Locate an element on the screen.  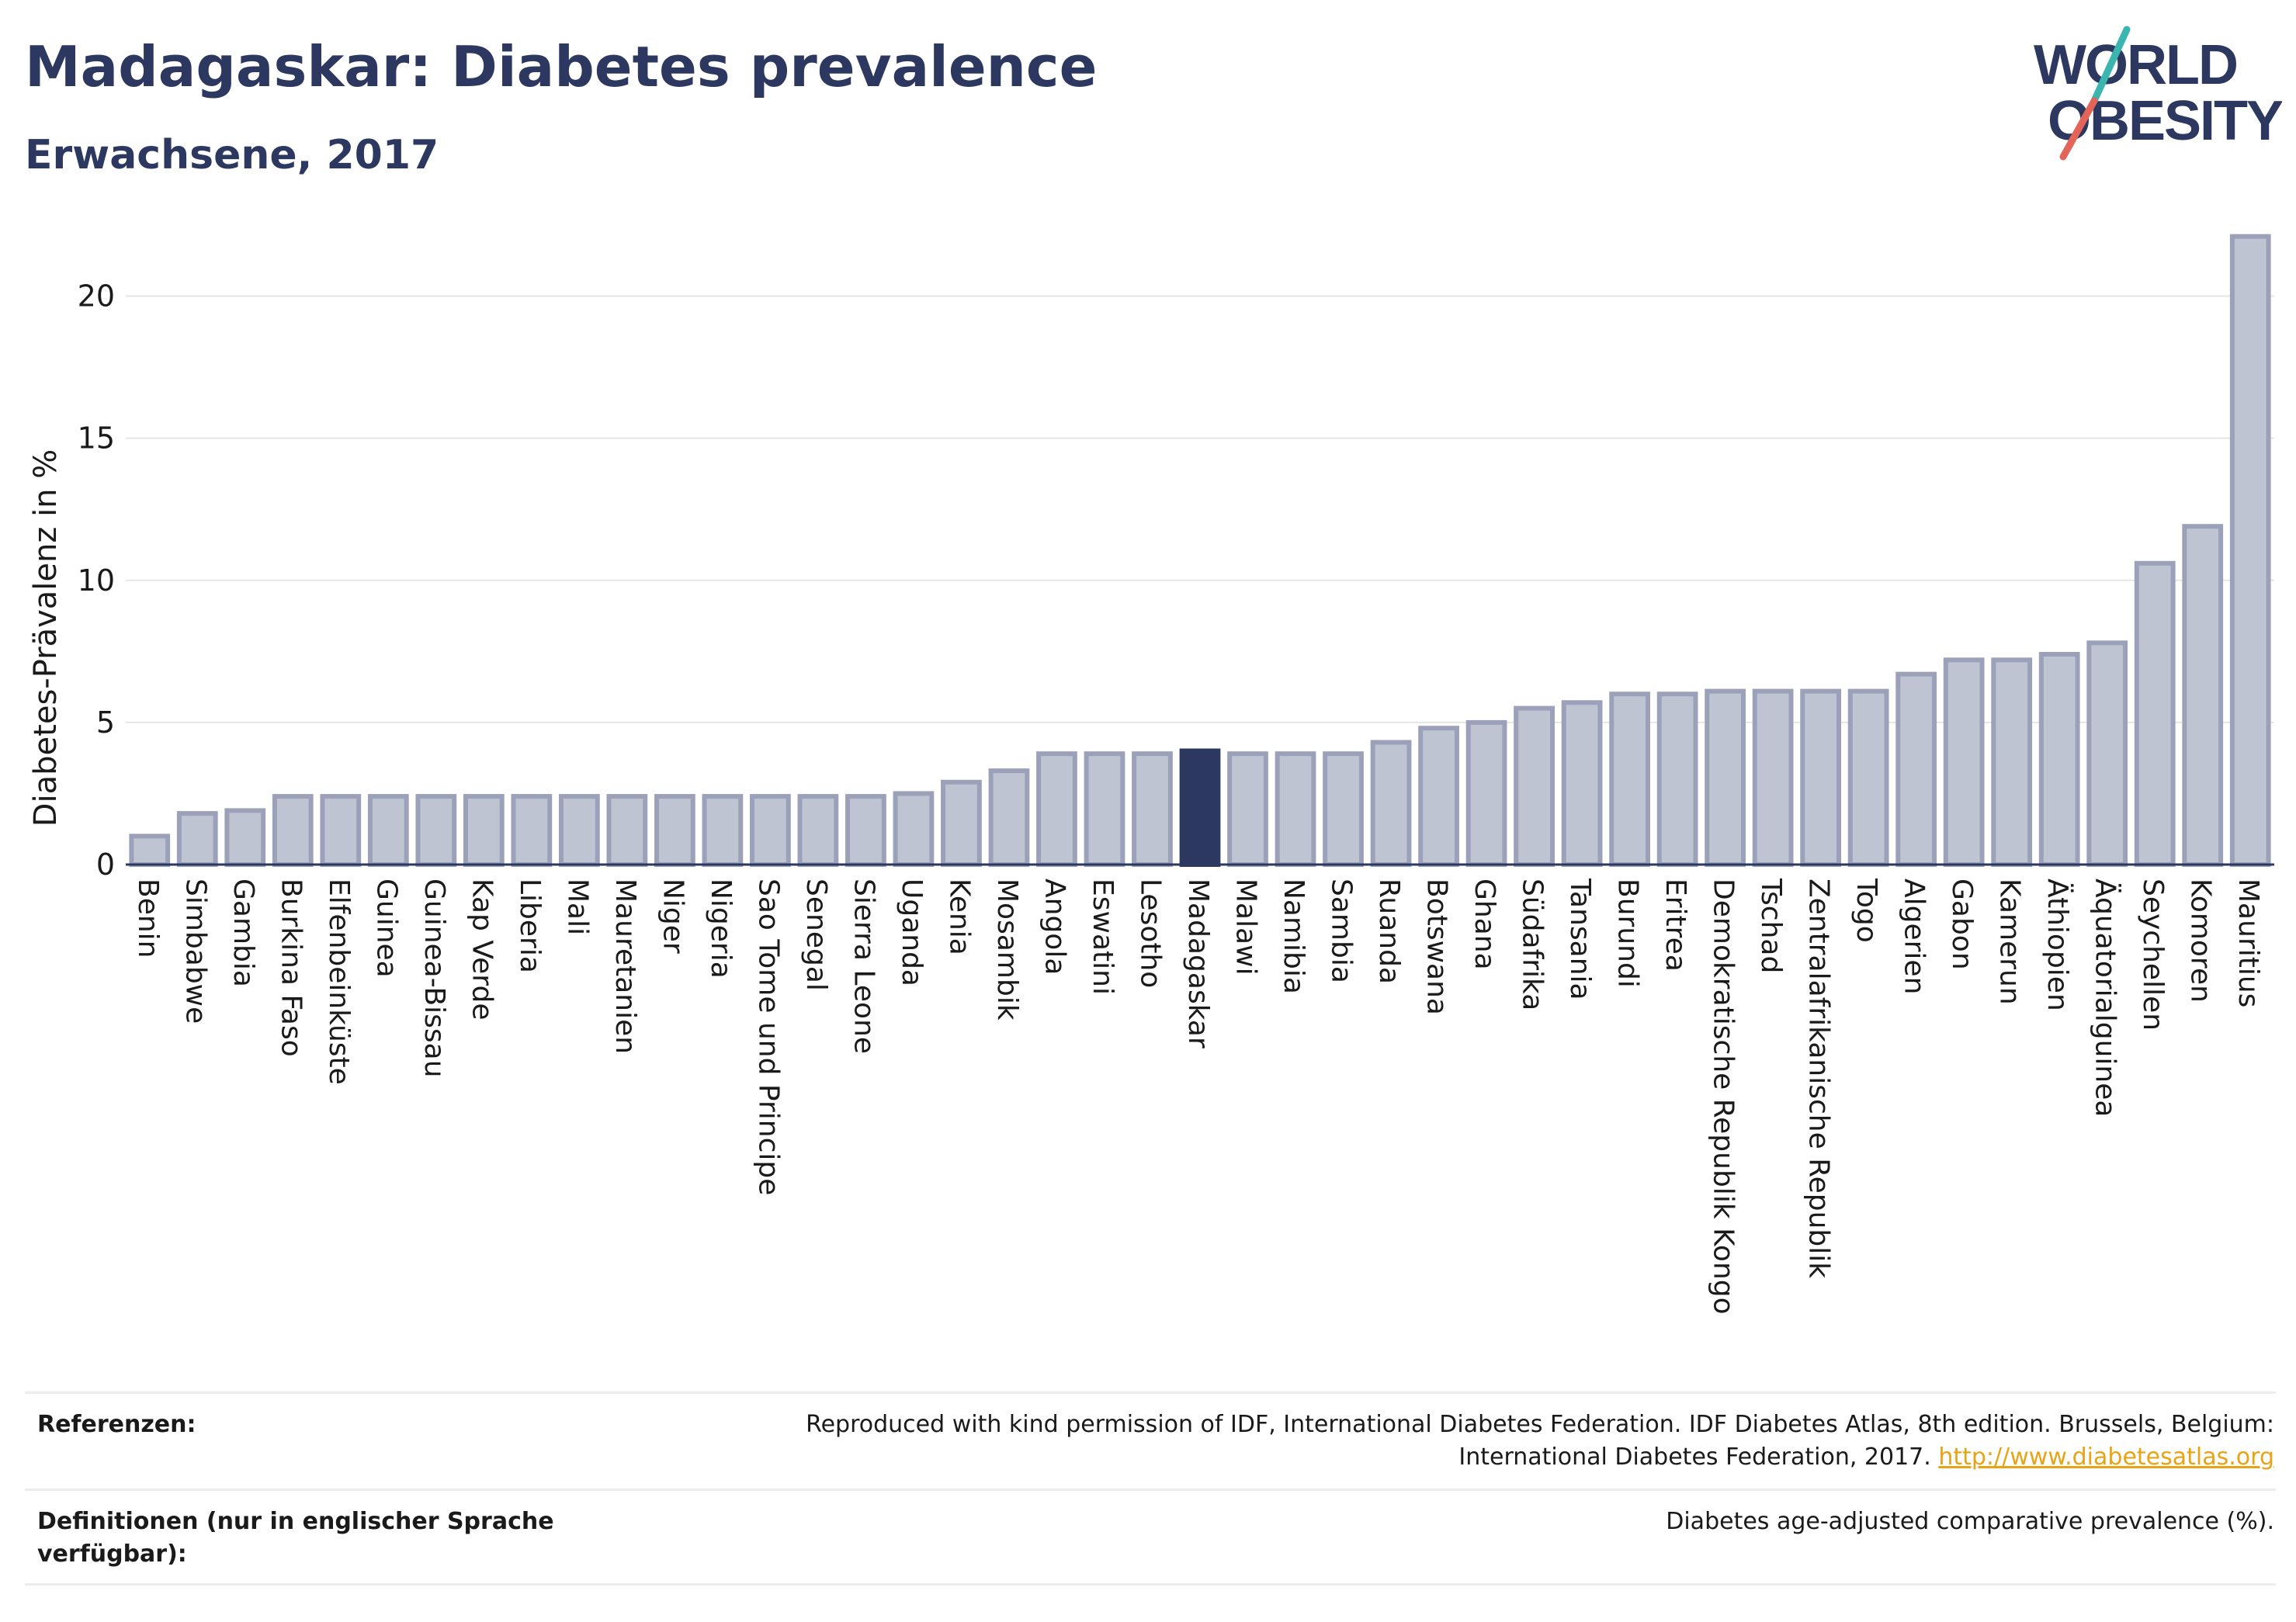
y-tick-label: 15 is located at coordinates (96, 438).